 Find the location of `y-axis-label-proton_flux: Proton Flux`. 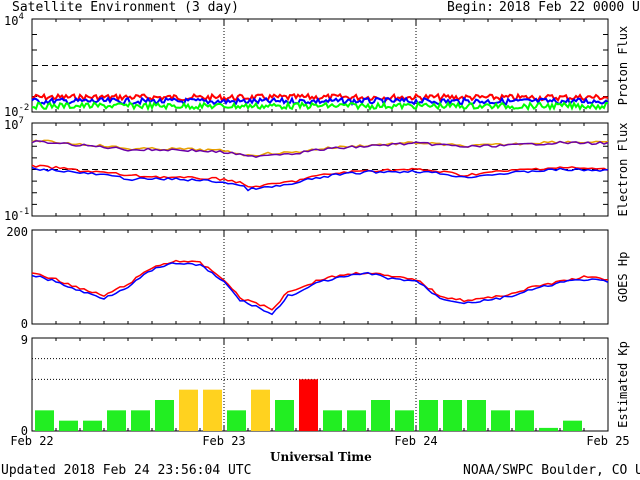

y-axis-label-proton_flux: Proton Flux is located at coordinates (623, 65).